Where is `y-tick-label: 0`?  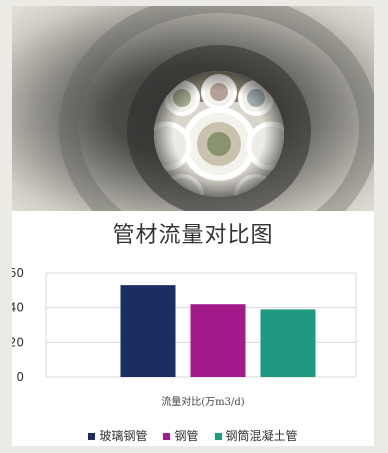
y-tick-label: 0 is located at coordinates (20, 377).